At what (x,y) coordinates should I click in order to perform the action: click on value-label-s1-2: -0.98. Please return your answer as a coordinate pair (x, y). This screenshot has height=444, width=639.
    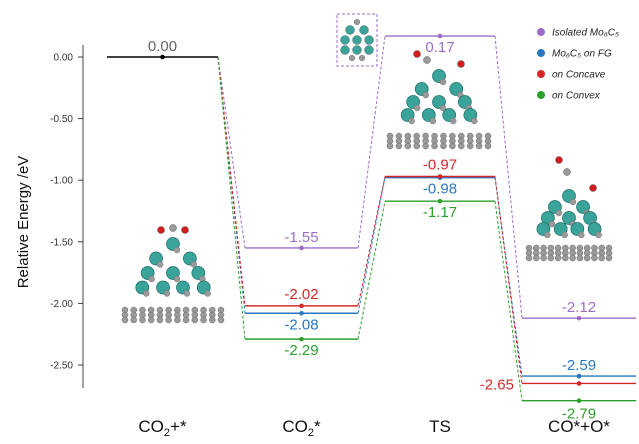
    Looking at the image, I should click on (440, 189).